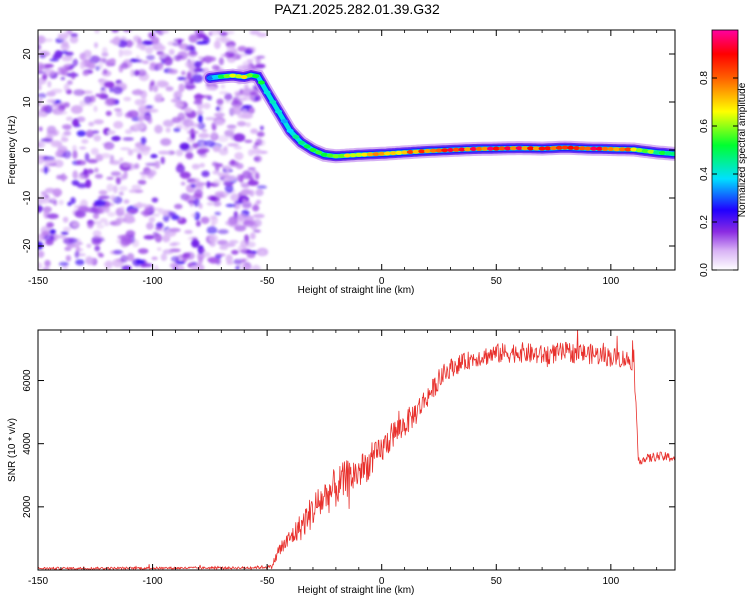 The image size is (750, 605). I want to click on heatmap-x-tick-label: 100, so click(610, 281).